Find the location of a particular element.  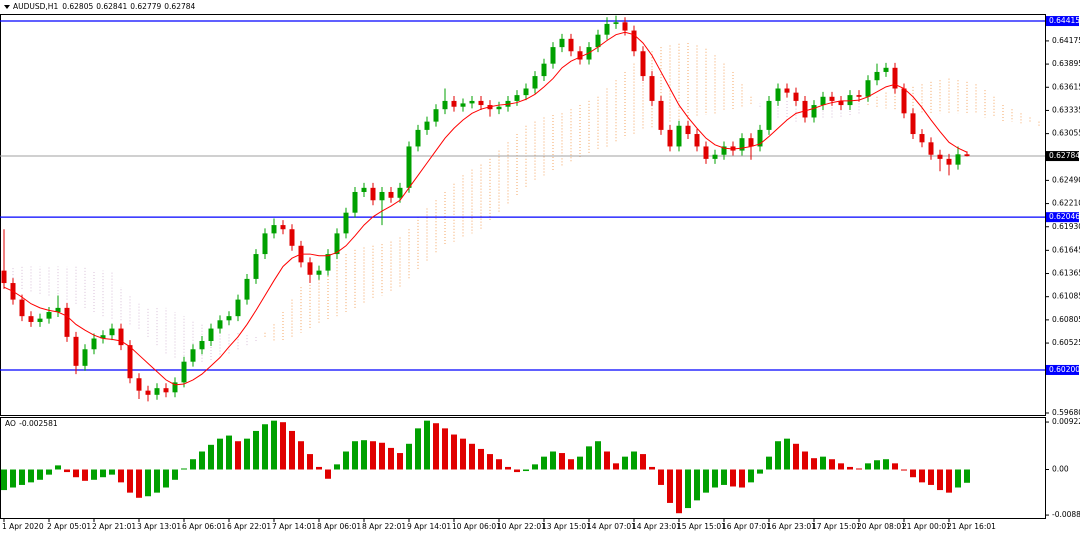

y-tick-label: 0.64175 is located at coordinates (1066, 40).